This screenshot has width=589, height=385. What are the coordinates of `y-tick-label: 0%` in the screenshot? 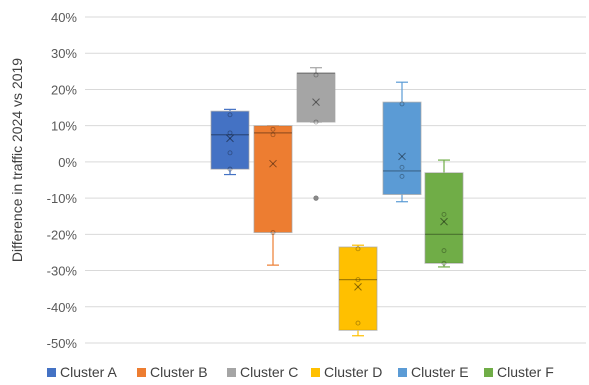 It's located at (67, 162).